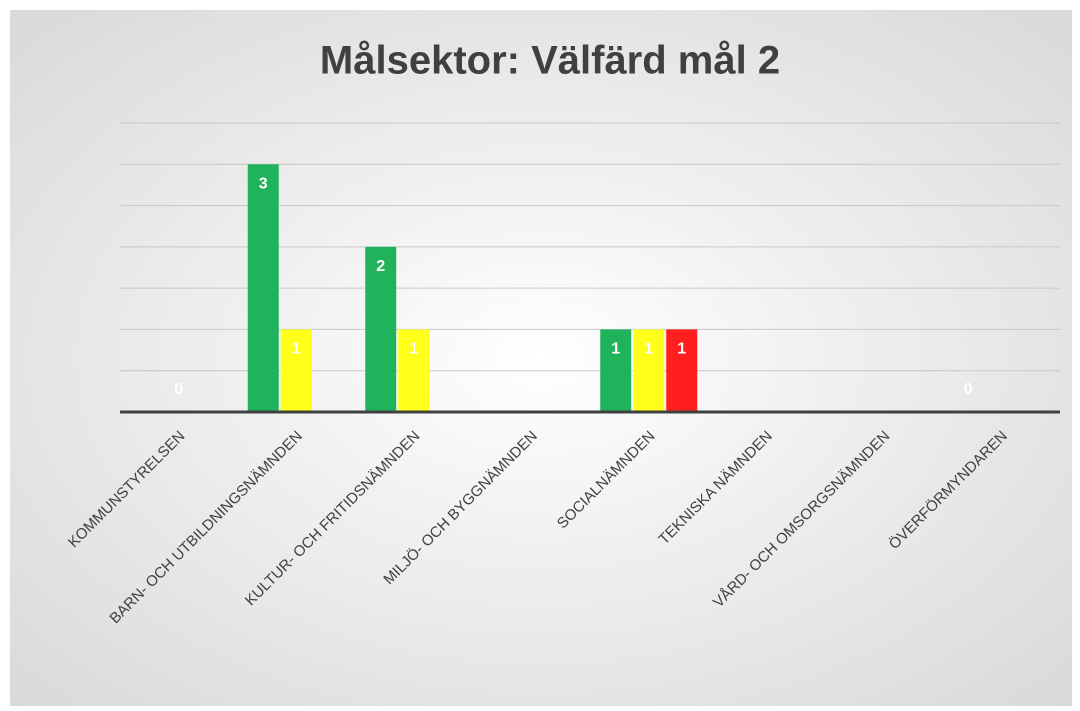  What do you see at coordinates (380, 266) in the screenshot?
I see `data-label: 2` at bounding box center [380, 266].